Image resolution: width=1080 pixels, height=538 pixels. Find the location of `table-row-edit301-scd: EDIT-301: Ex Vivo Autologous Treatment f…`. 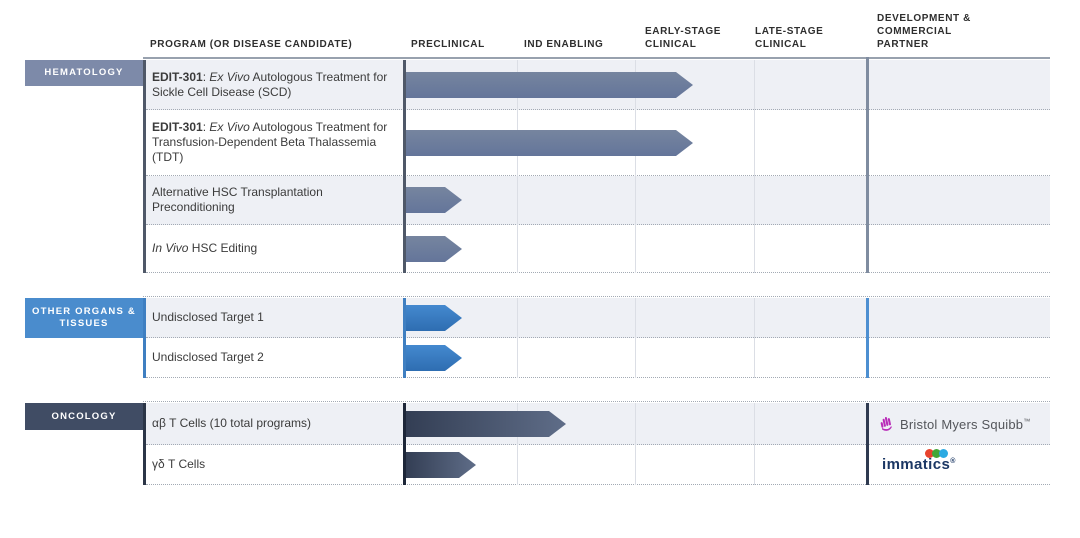

table-row-edit301-scd: EDIT-301: Ex Vivo Autologous Treatment f… is located at coordinates (598, 85).